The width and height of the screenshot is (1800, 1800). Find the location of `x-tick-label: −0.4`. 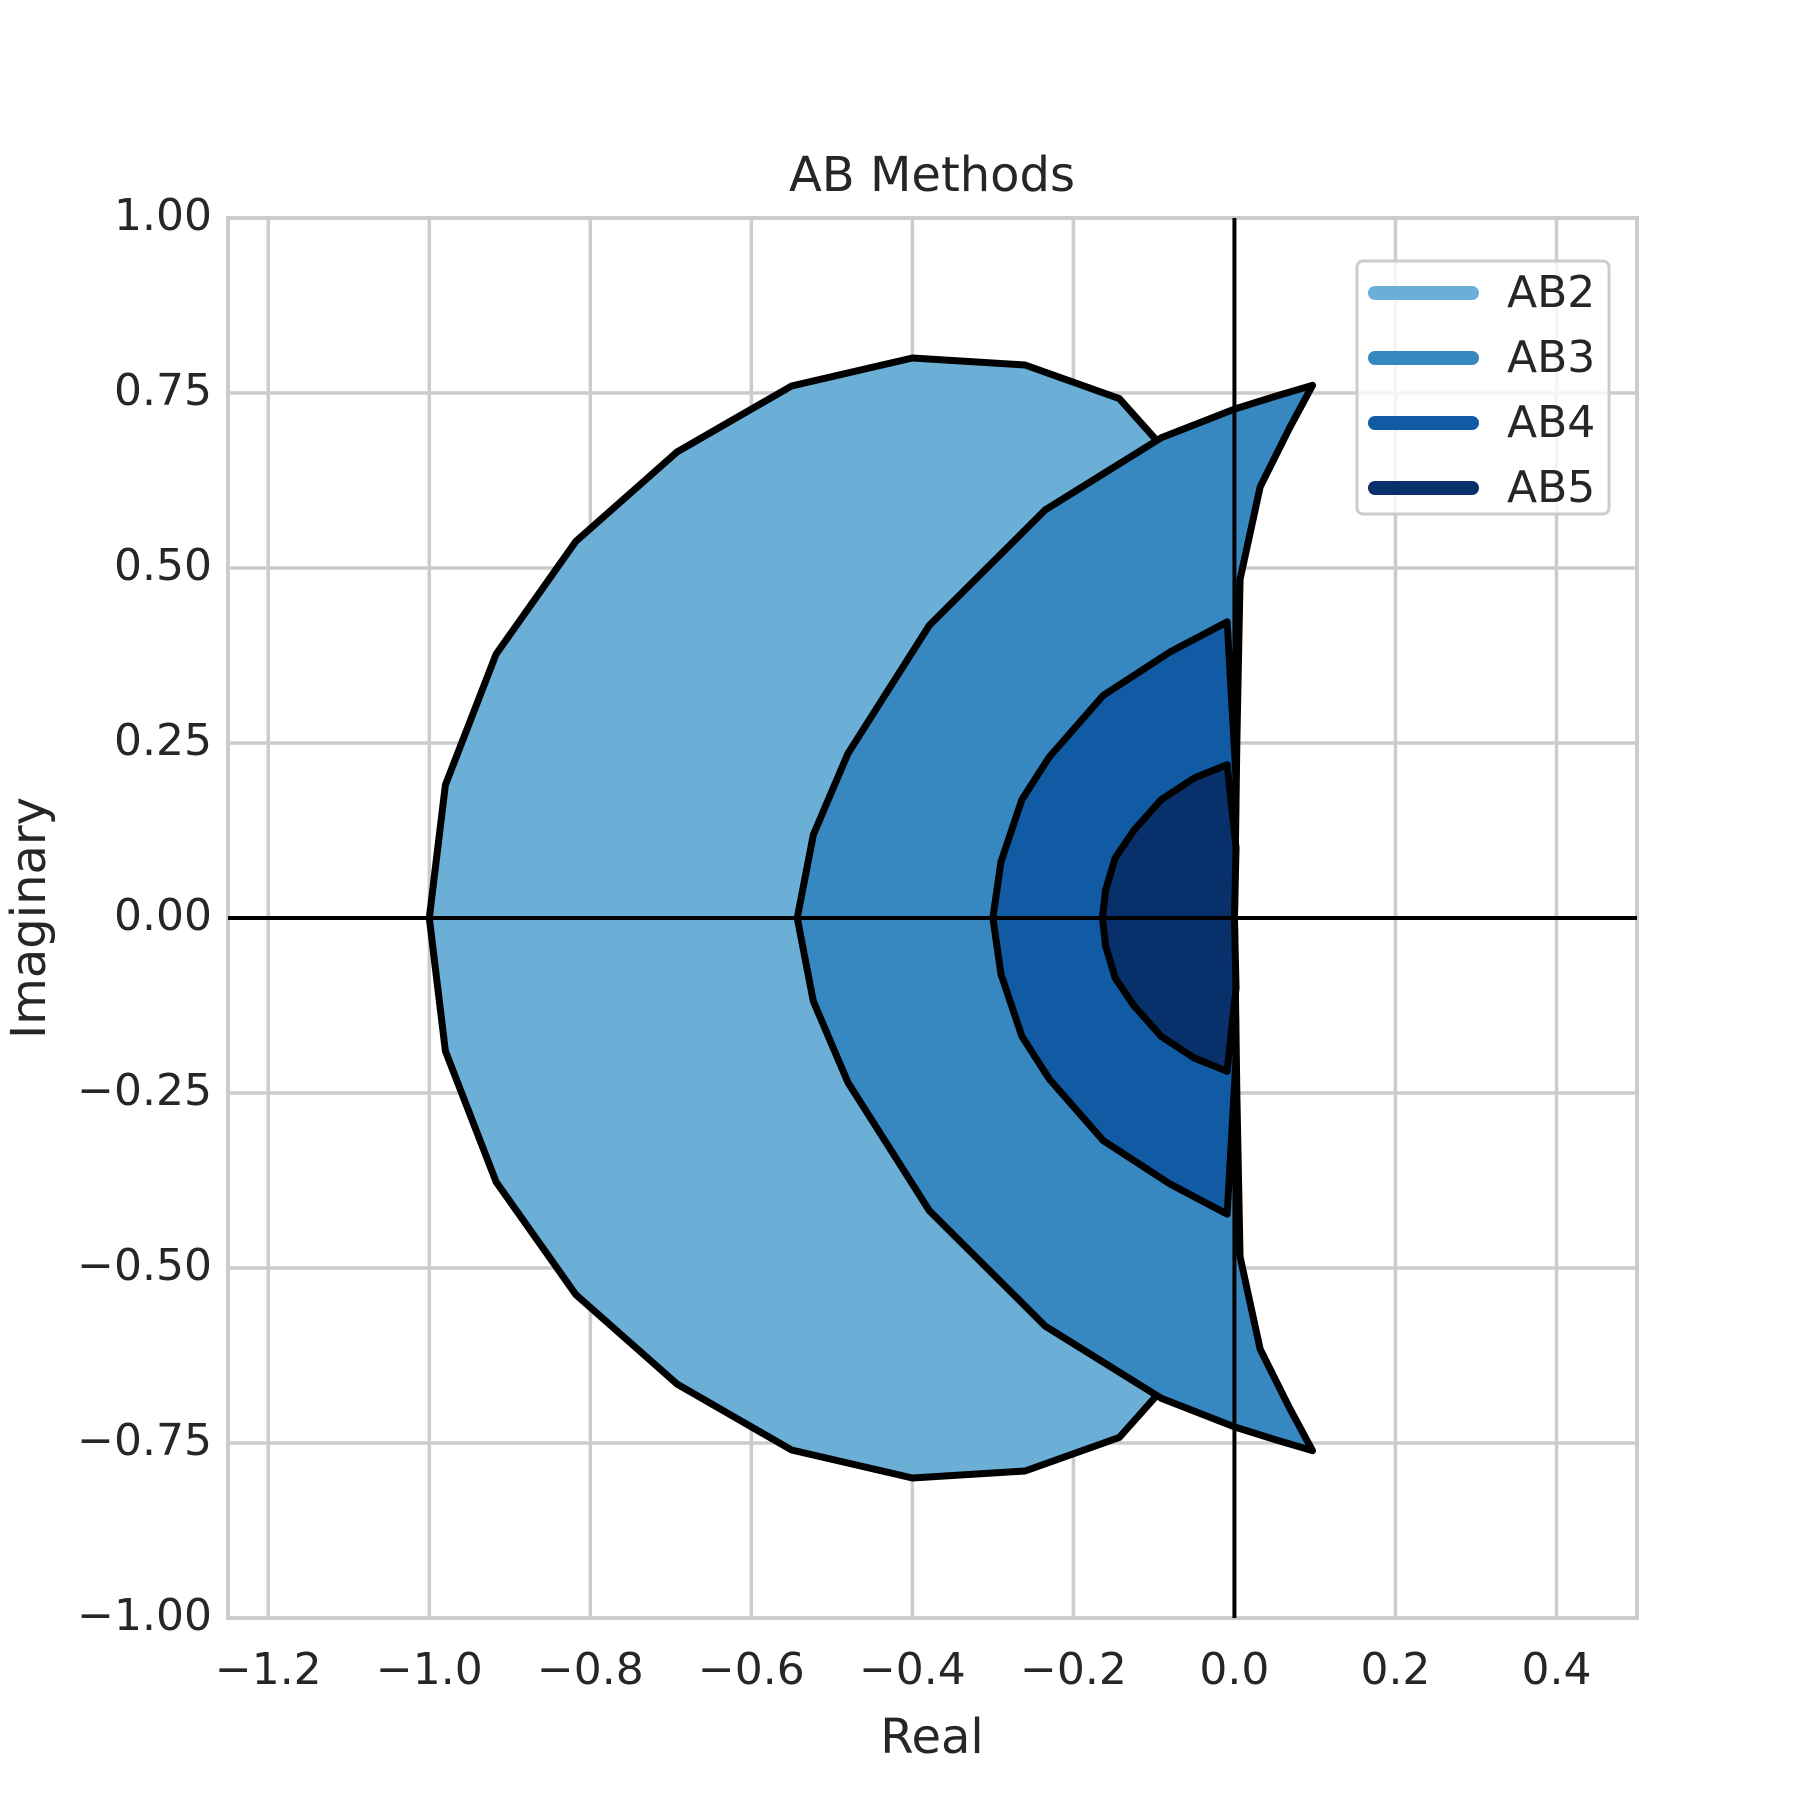

x-tick-label: −0.4 is located at coordinates (912, 1669).